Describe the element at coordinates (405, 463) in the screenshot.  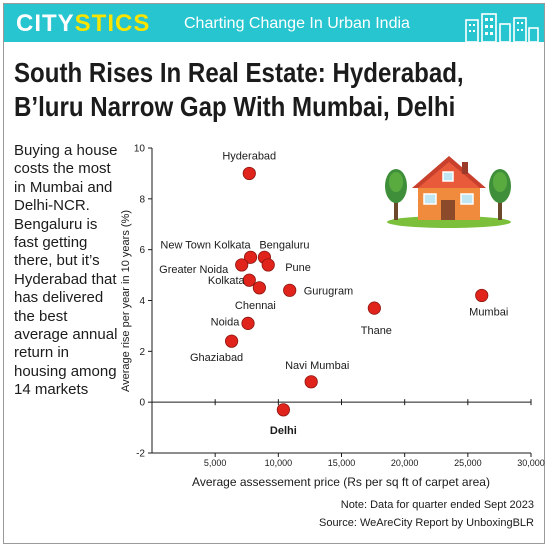
I see `x-tick-label: 20,000` at that location.